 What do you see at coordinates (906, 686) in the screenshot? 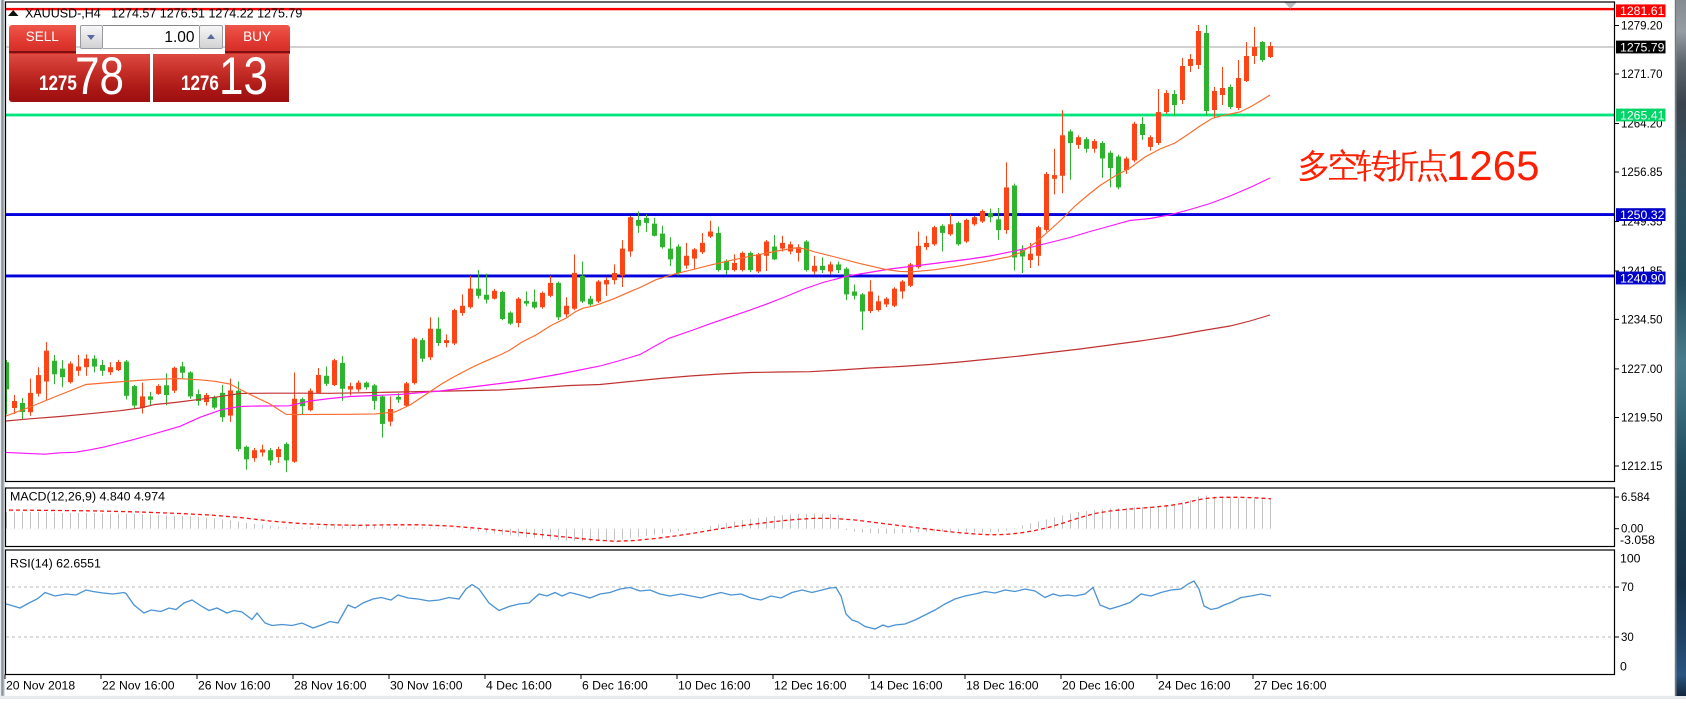
I see `svg-text: 14 Dec 16:00` at bounding box center [906, 686].